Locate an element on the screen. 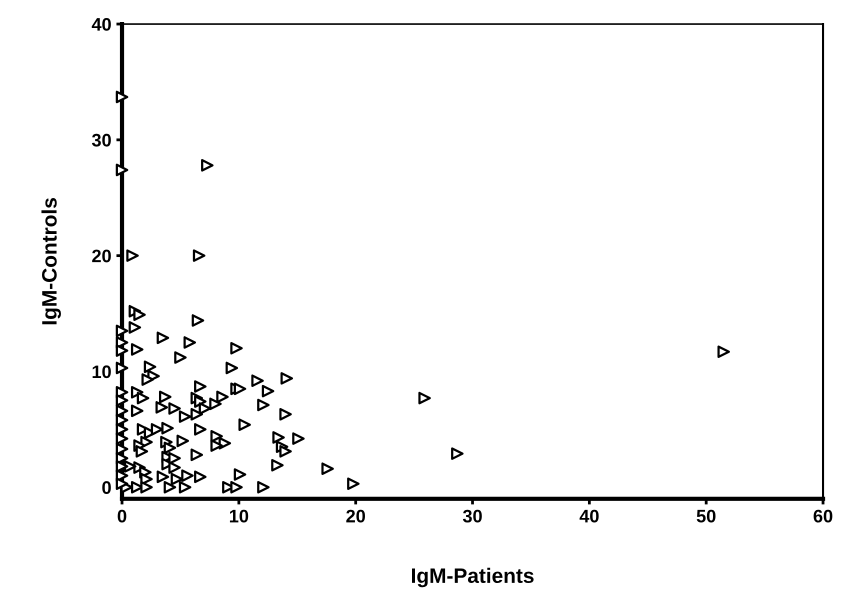  y-axis-title: IgM-Controls is located at coordinates (51, 261).